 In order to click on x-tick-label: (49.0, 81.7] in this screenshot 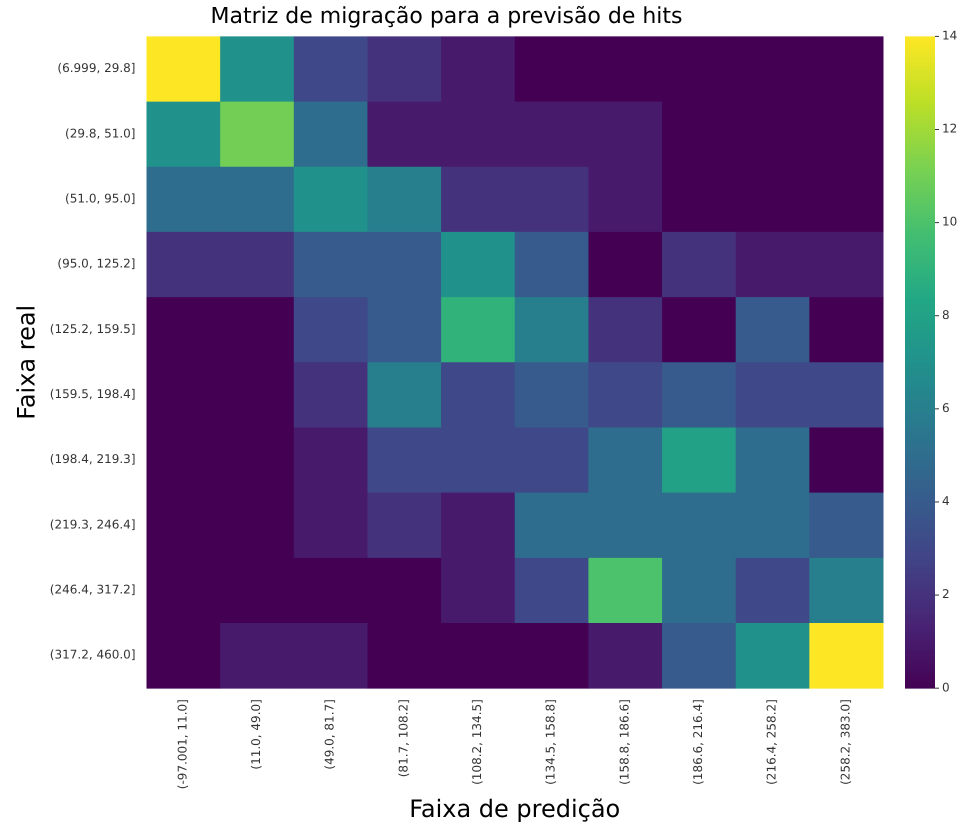, I will do `click(329, 734)`.